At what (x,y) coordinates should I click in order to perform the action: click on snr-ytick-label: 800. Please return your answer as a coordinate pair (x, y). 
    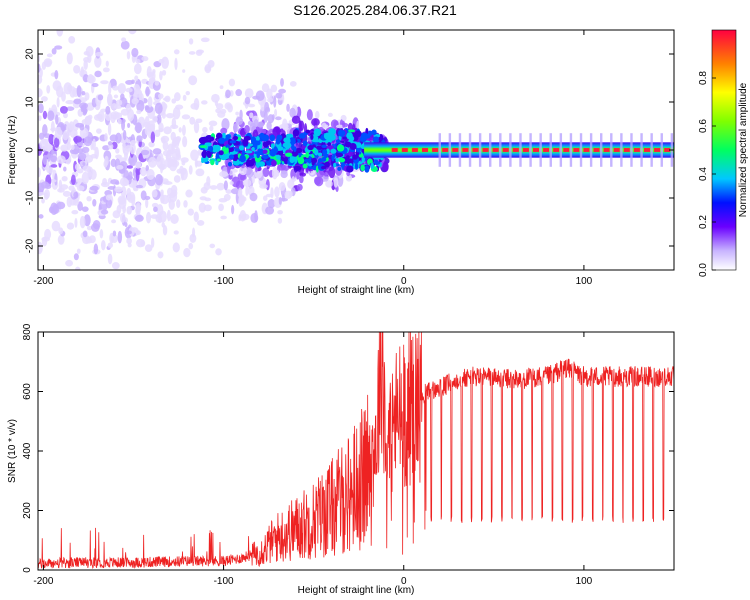
    Looking at the image, I should click on (27, 331).